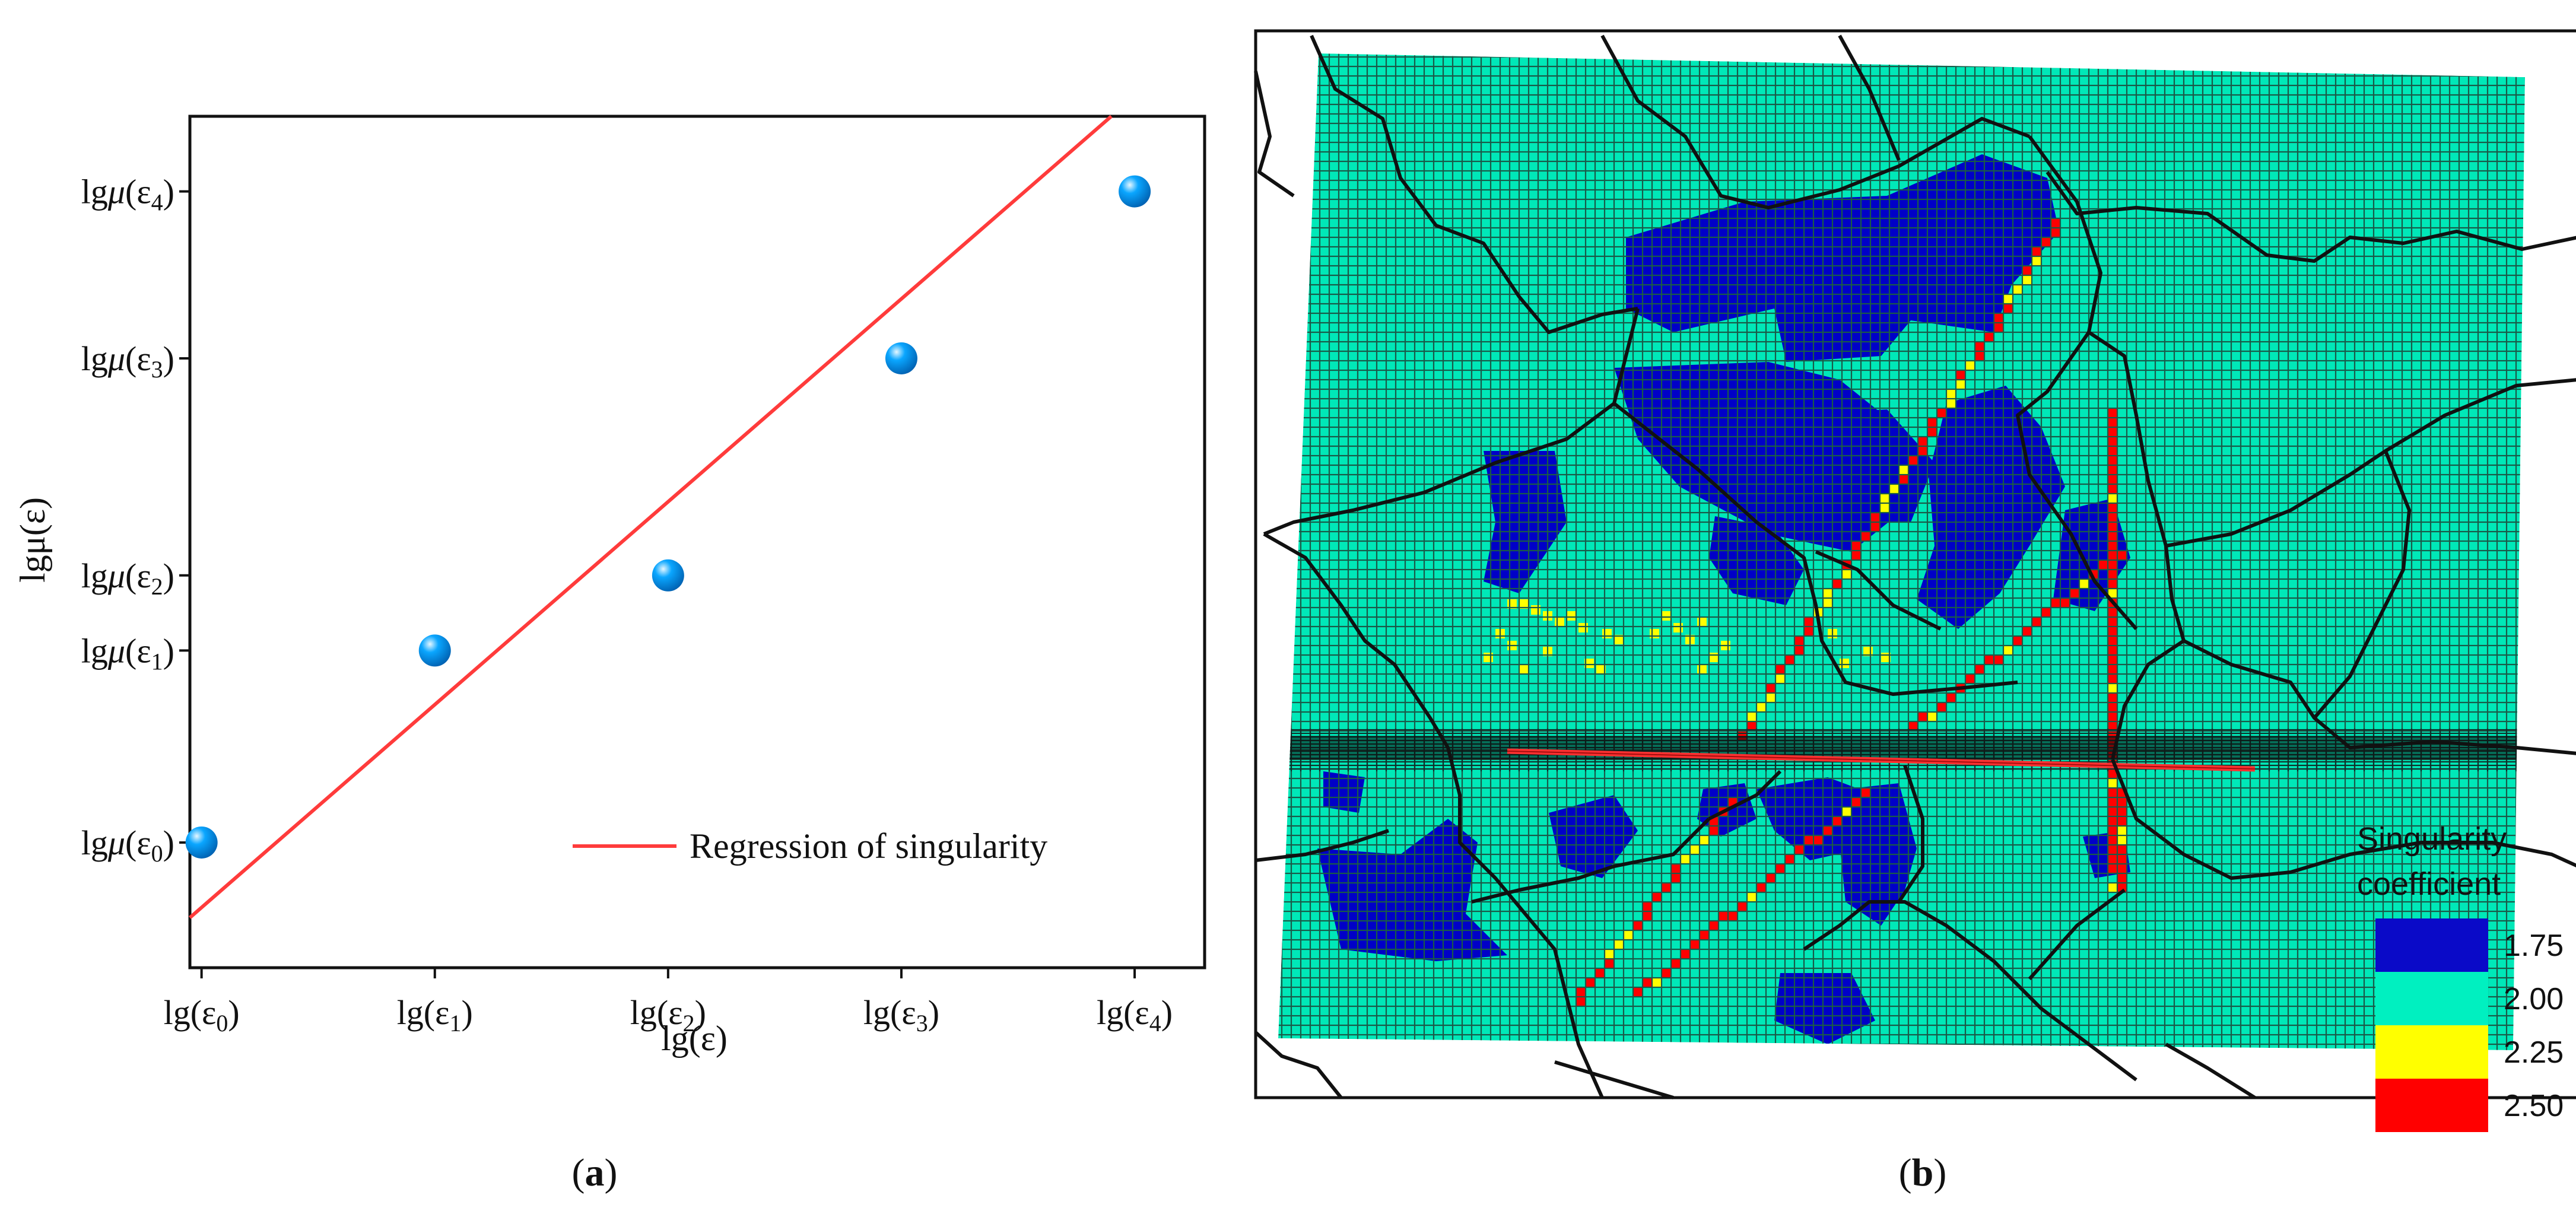 This screenshot has height=1227, width=2576. I want to click on y-tick-label: lgμ(ε1), so click(127, 653).